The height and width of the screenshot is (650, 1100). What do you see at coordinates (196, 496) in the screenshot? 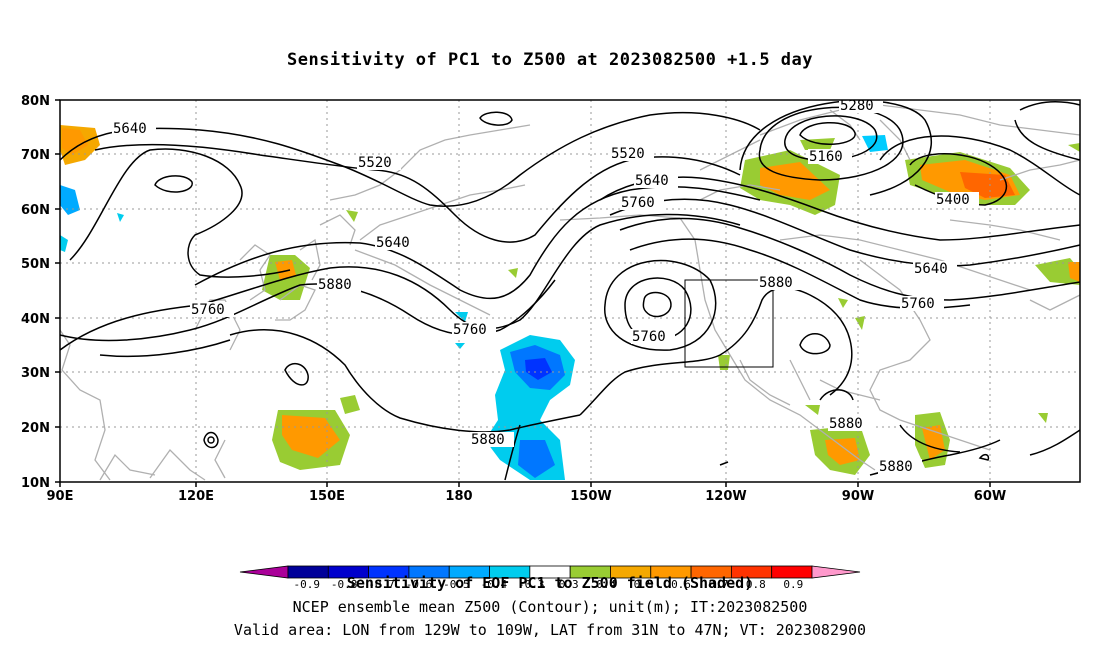
I see `lon-label: 120E` at bounding box center [196, 496].